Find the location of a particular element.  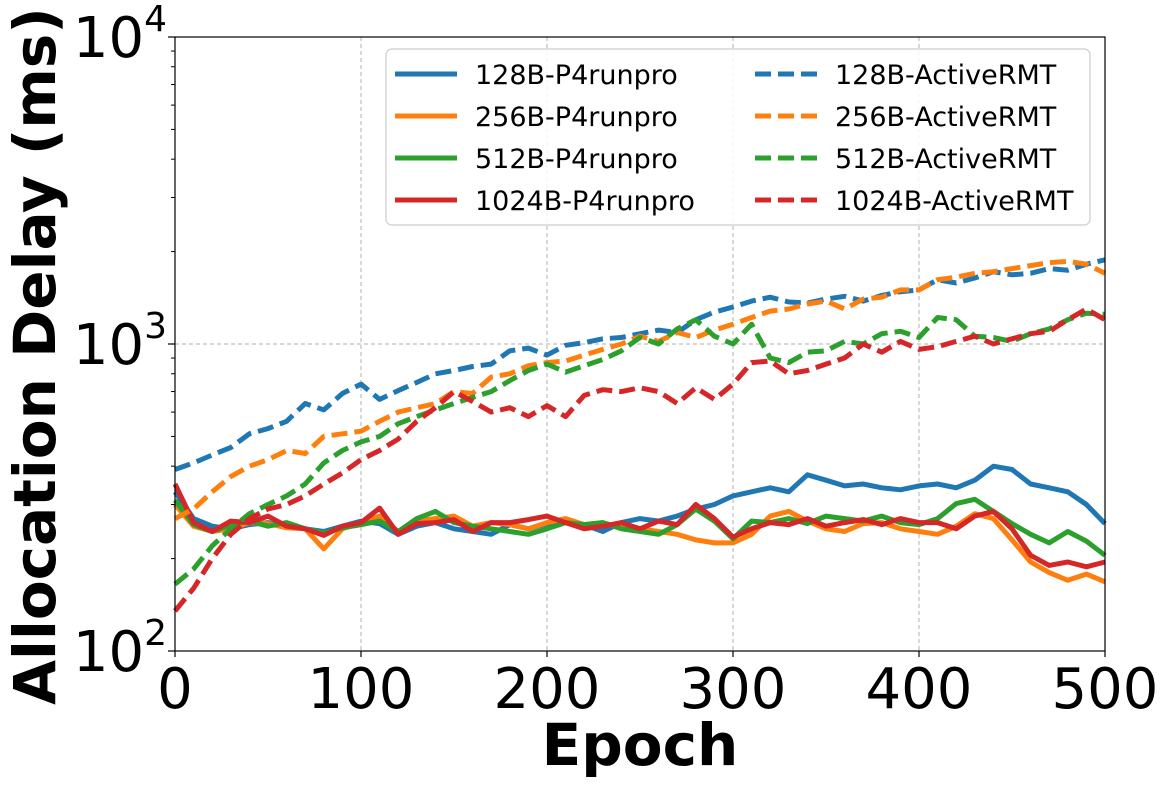

legend-entry: 256B-ActiveRMT is located at coordinates (906, 117).